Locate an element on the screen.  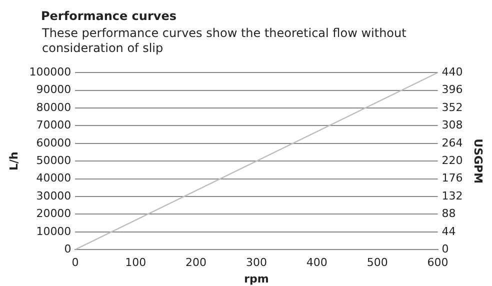
y-tick-label: 100000 is located at coordinates (50, 71).